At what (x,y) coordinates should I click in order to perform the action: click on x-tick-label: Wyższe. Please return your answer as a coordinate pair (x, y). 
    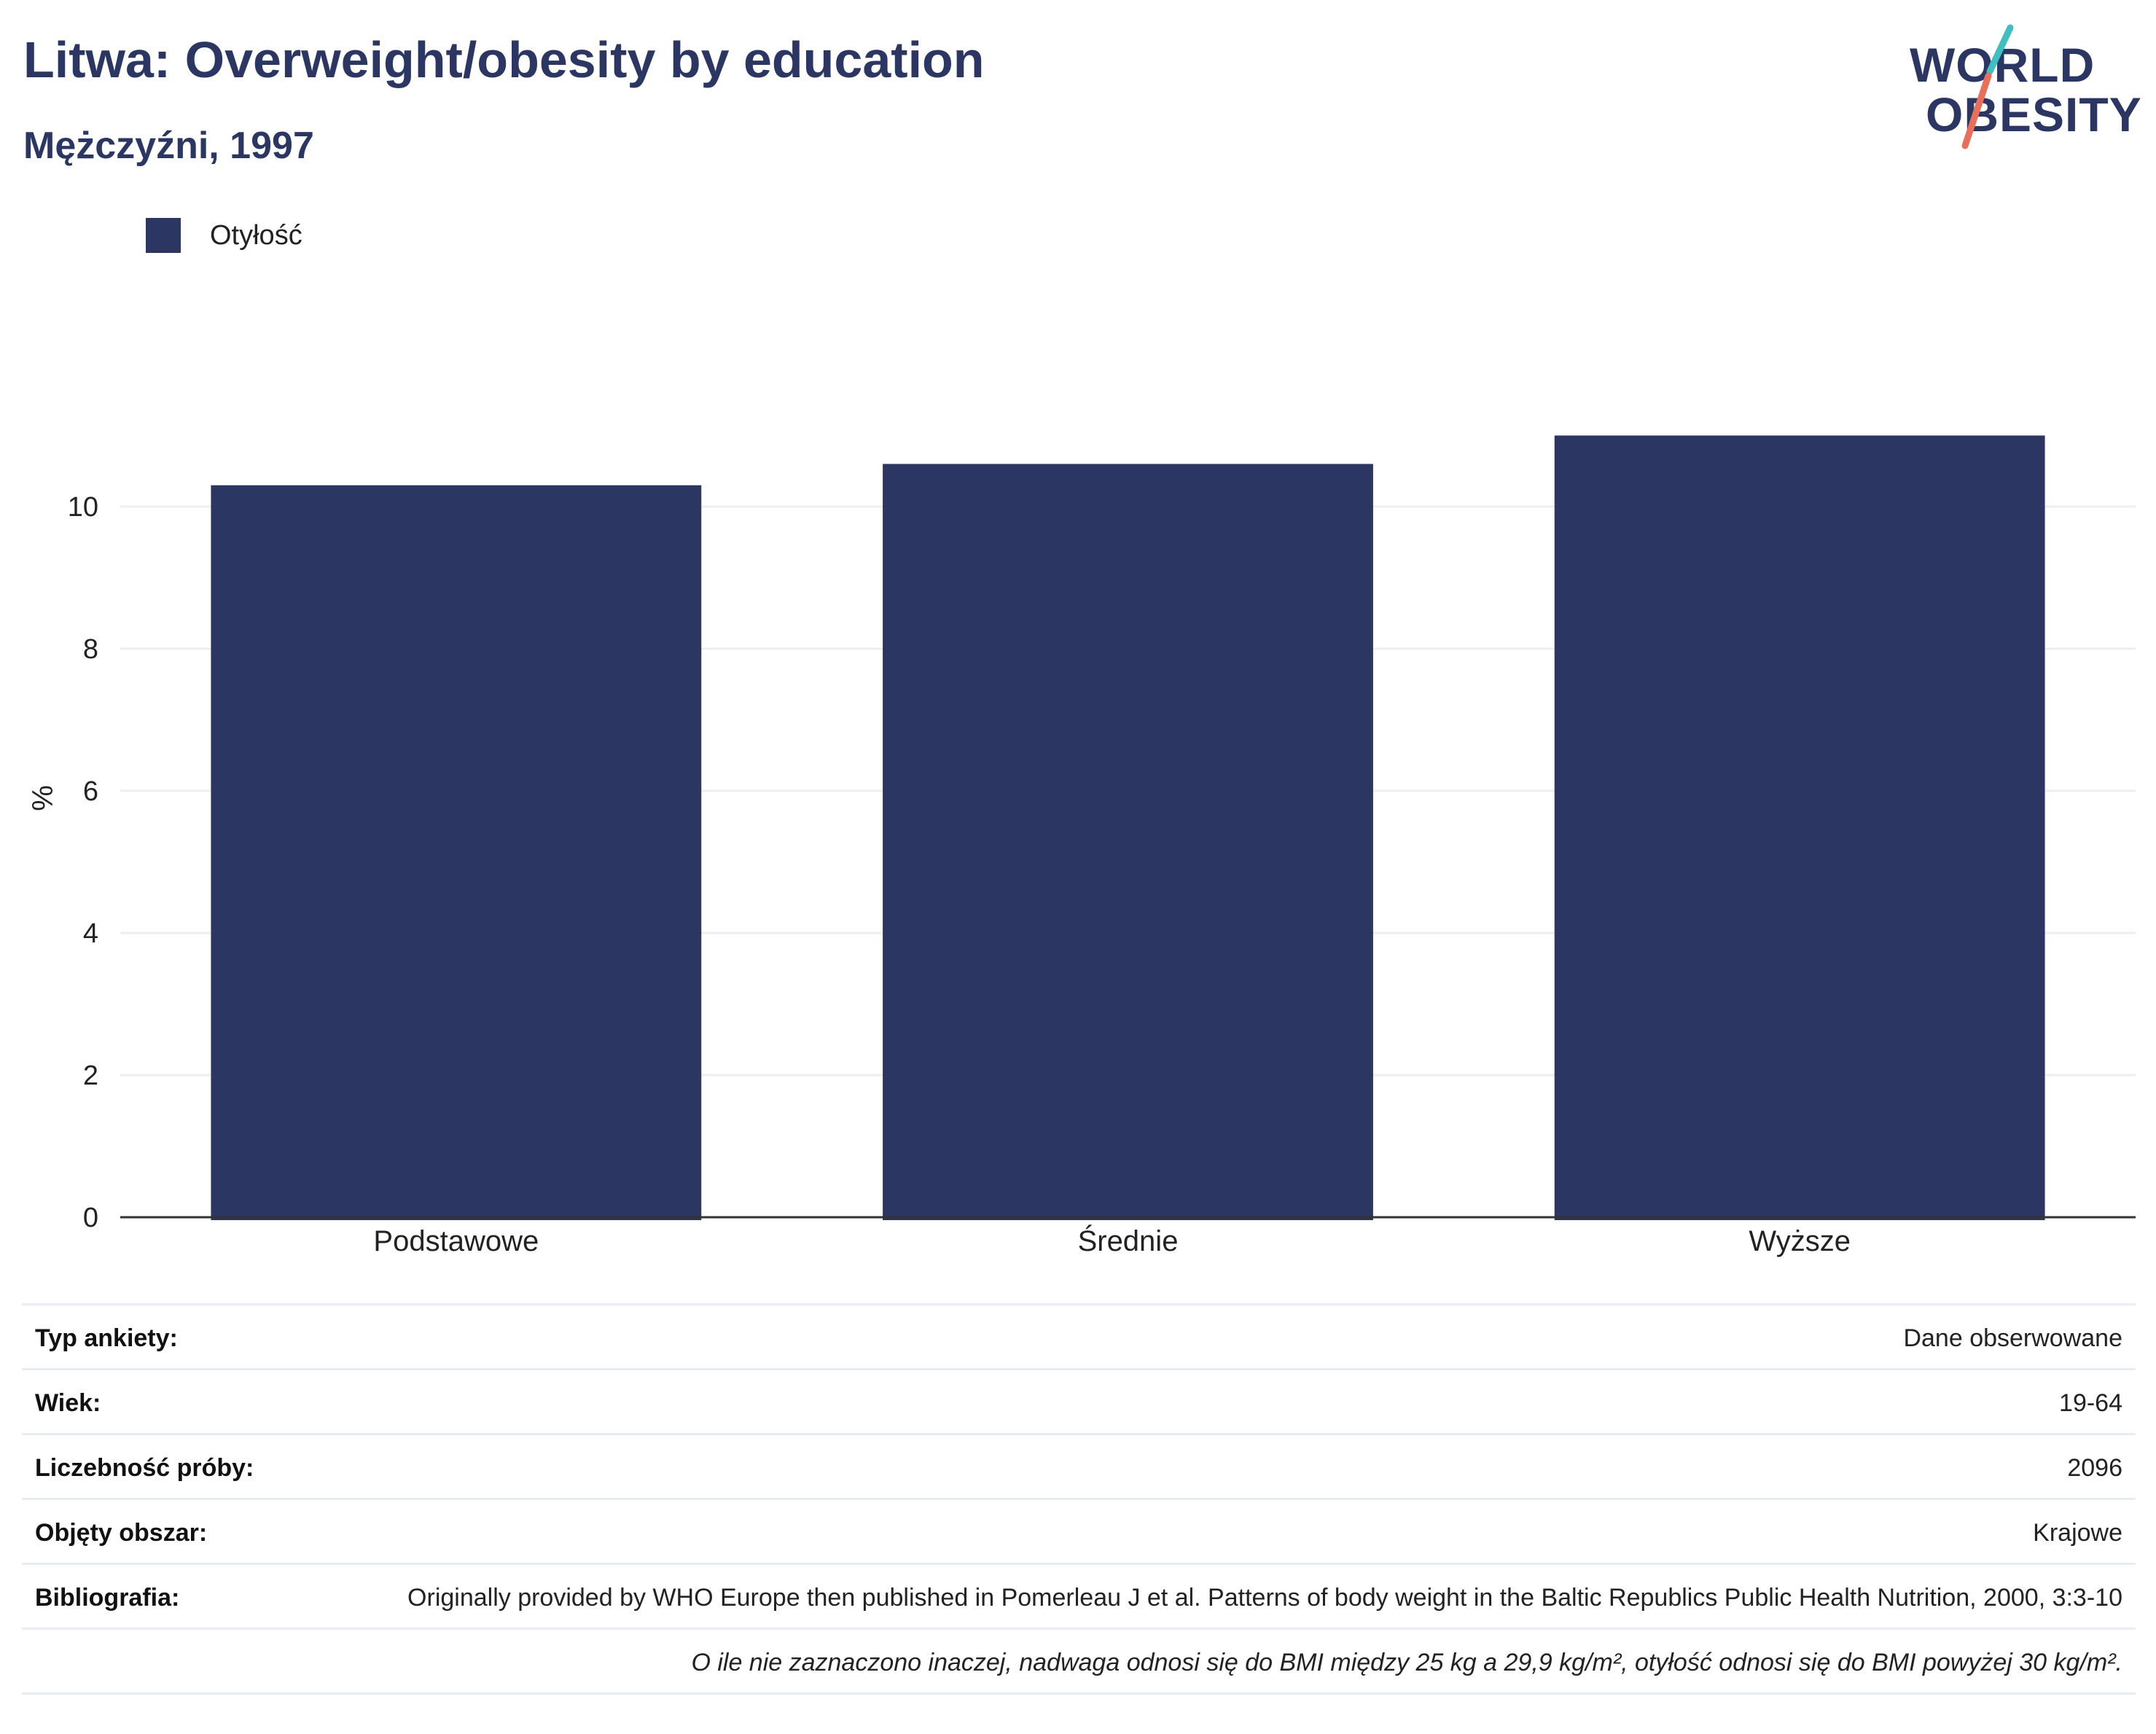
    Looking at the image, I should click on (1800, 1241).